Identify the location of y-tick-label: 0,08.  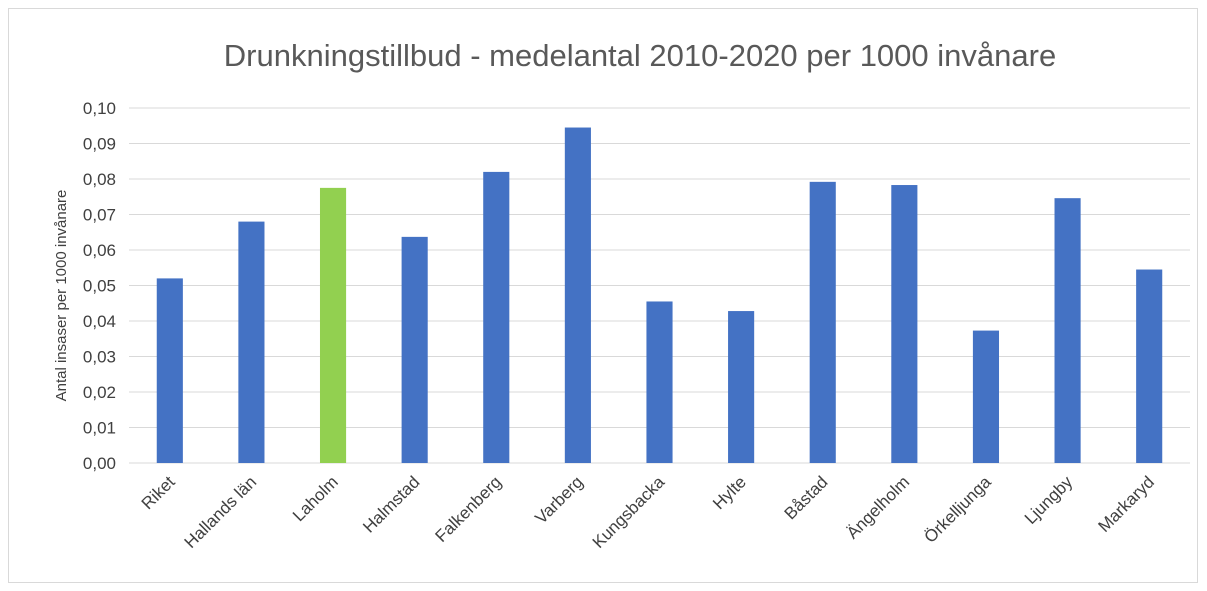
(99, 179).